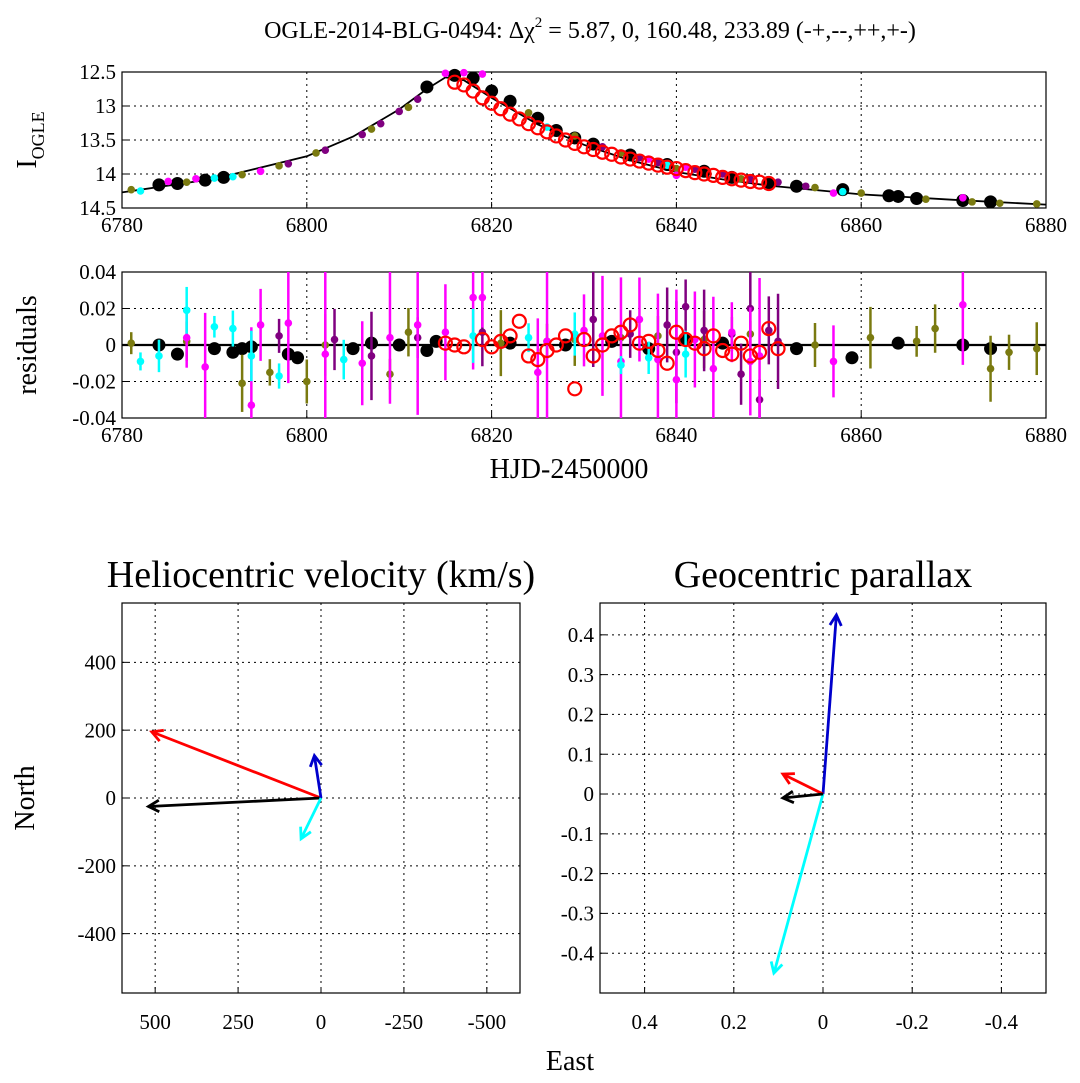 The width and height of the screenshot is (1080, 1083). I want to click on x-tick-label: 6860, so click(861, 435).